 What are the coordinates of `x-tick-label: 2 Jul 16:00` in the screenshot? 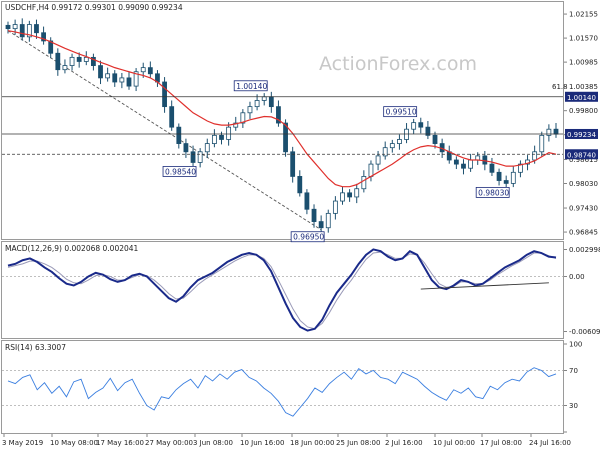 It's located at (404, 443).